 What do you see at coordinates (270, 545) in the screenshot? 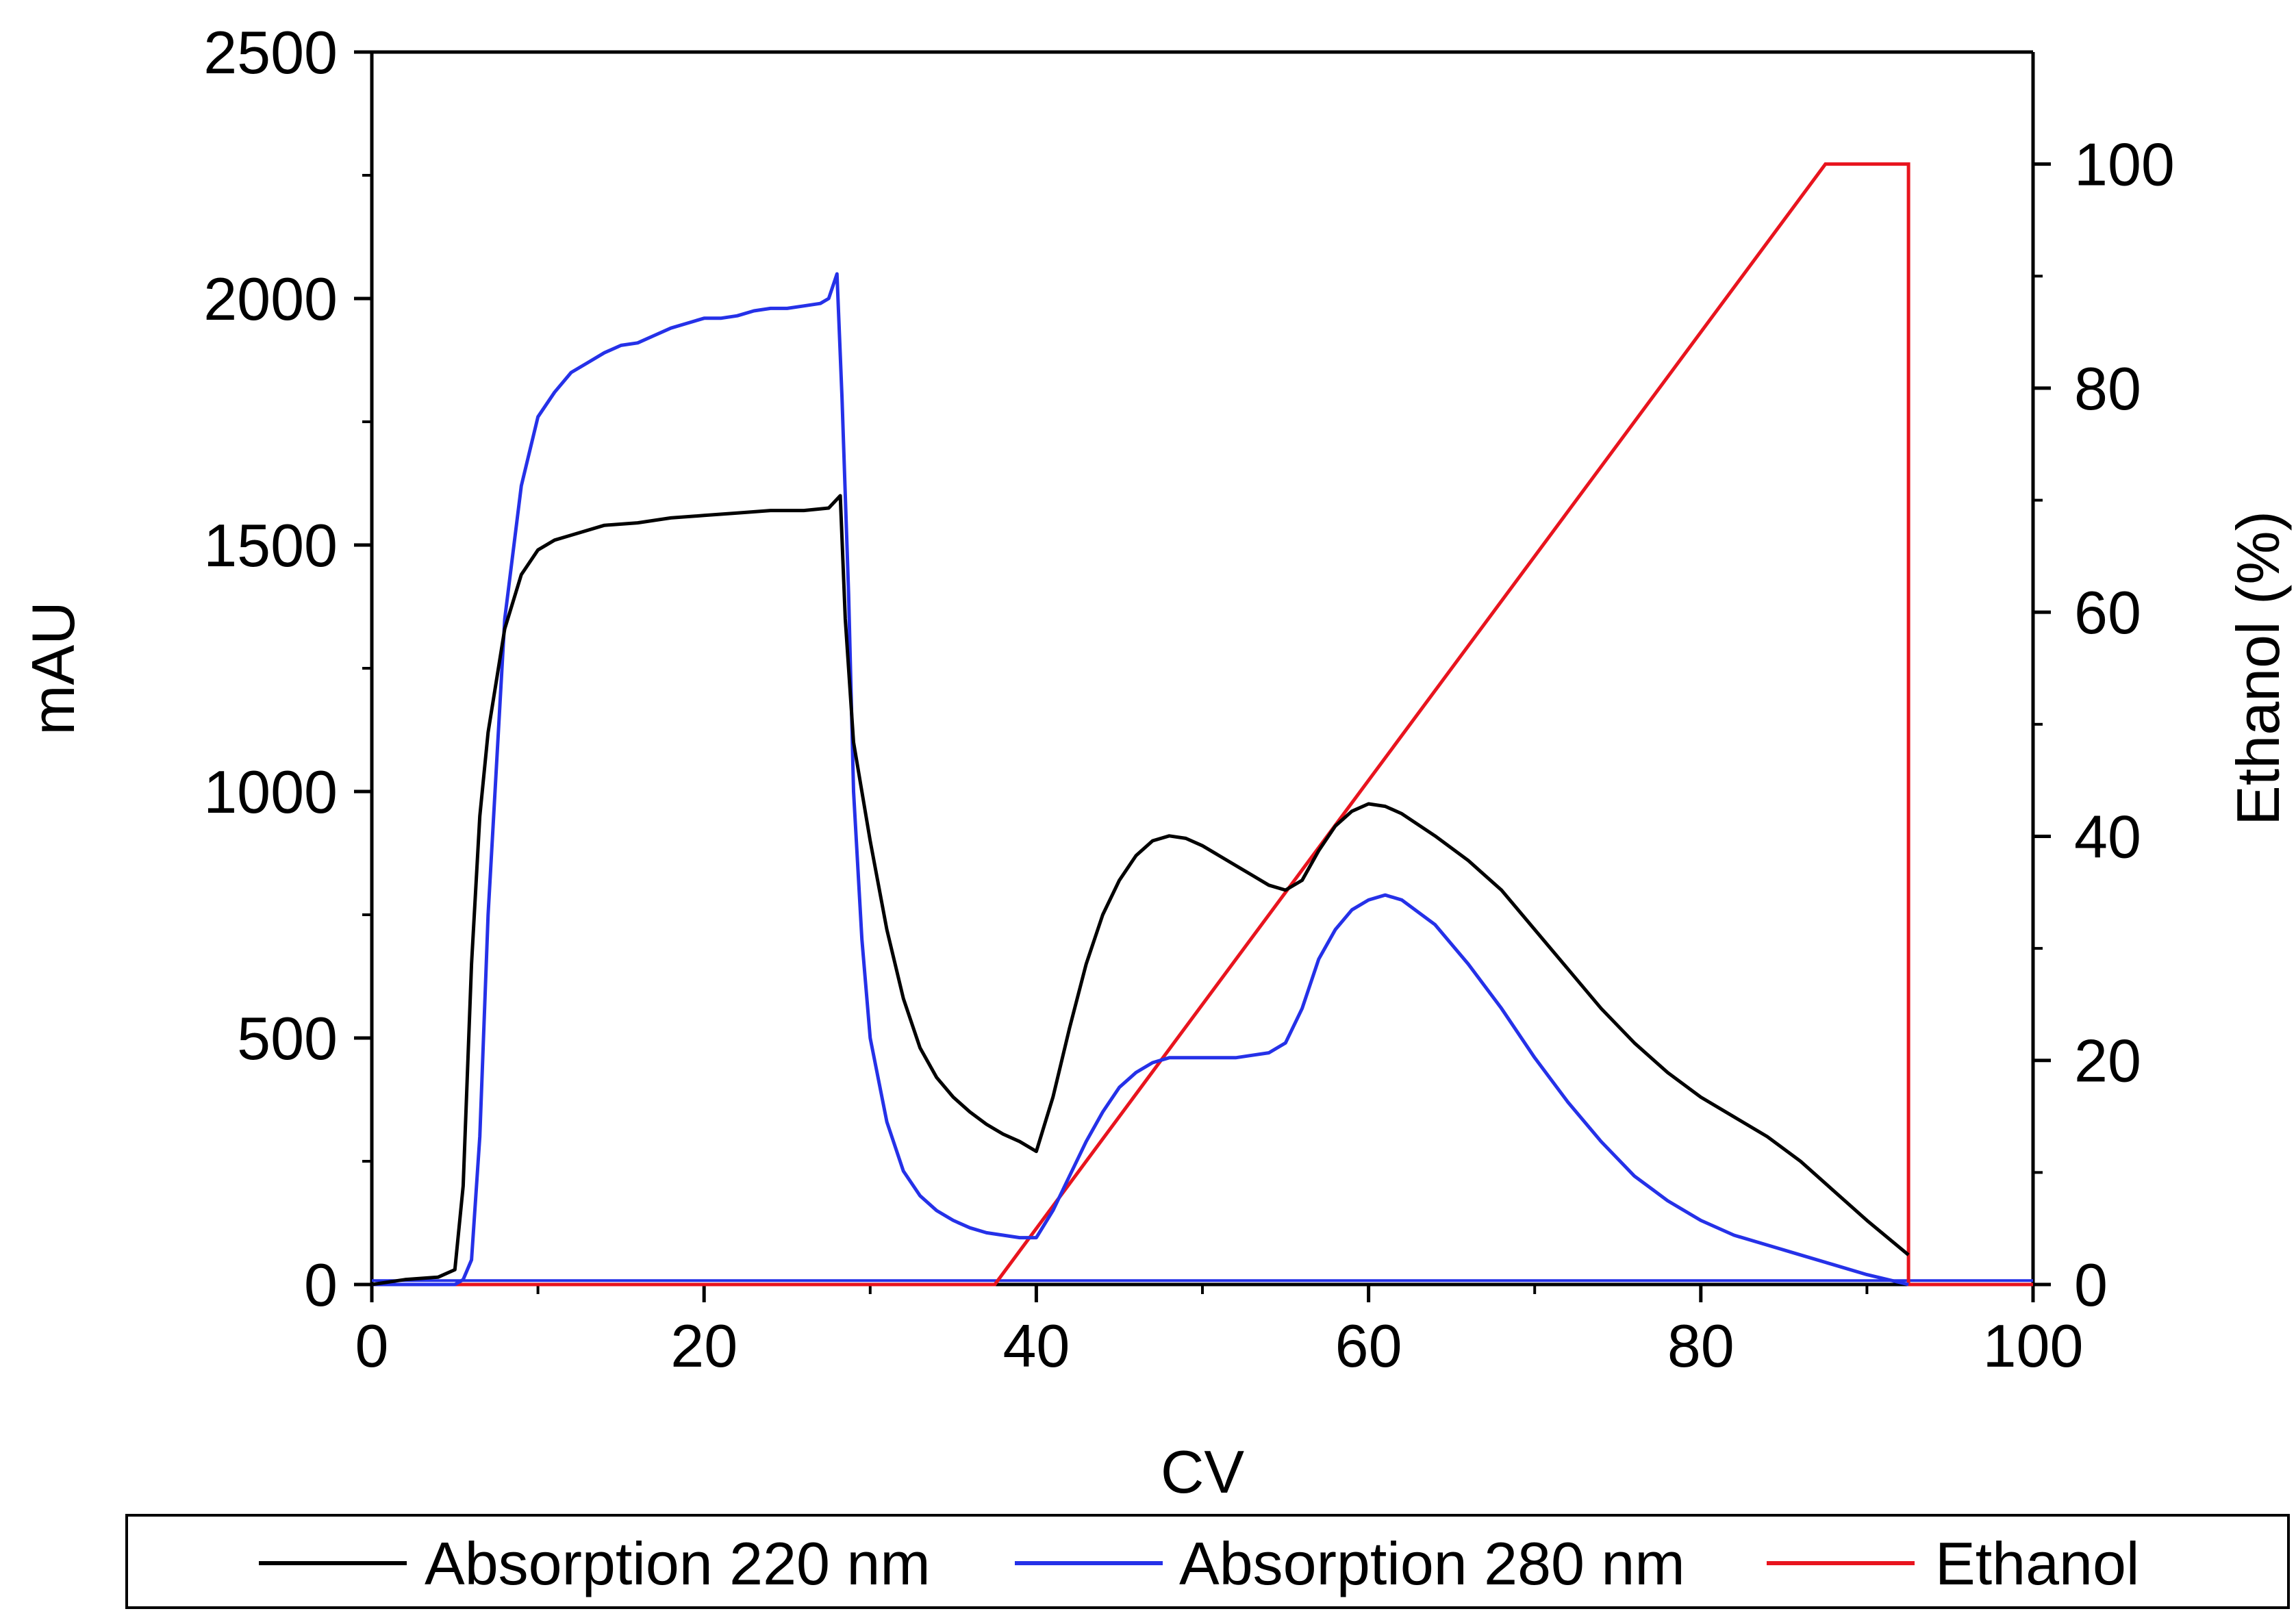
I see `y-tick-label-1500: 1500` at bounding box center [270, 545].